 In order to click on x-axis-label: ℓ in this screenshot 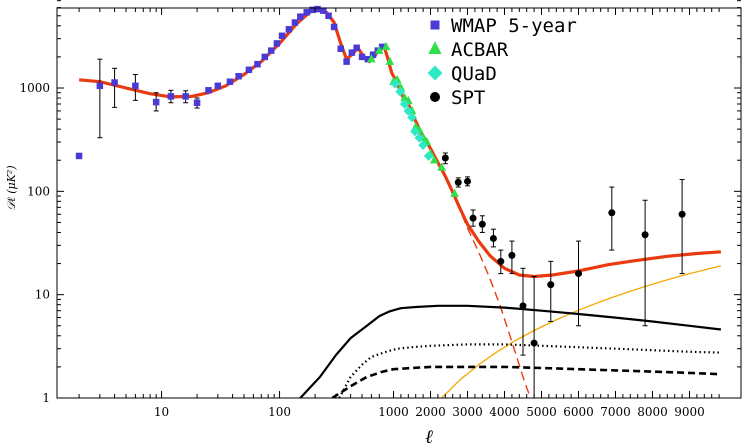, I will do `click(429, 437)`.